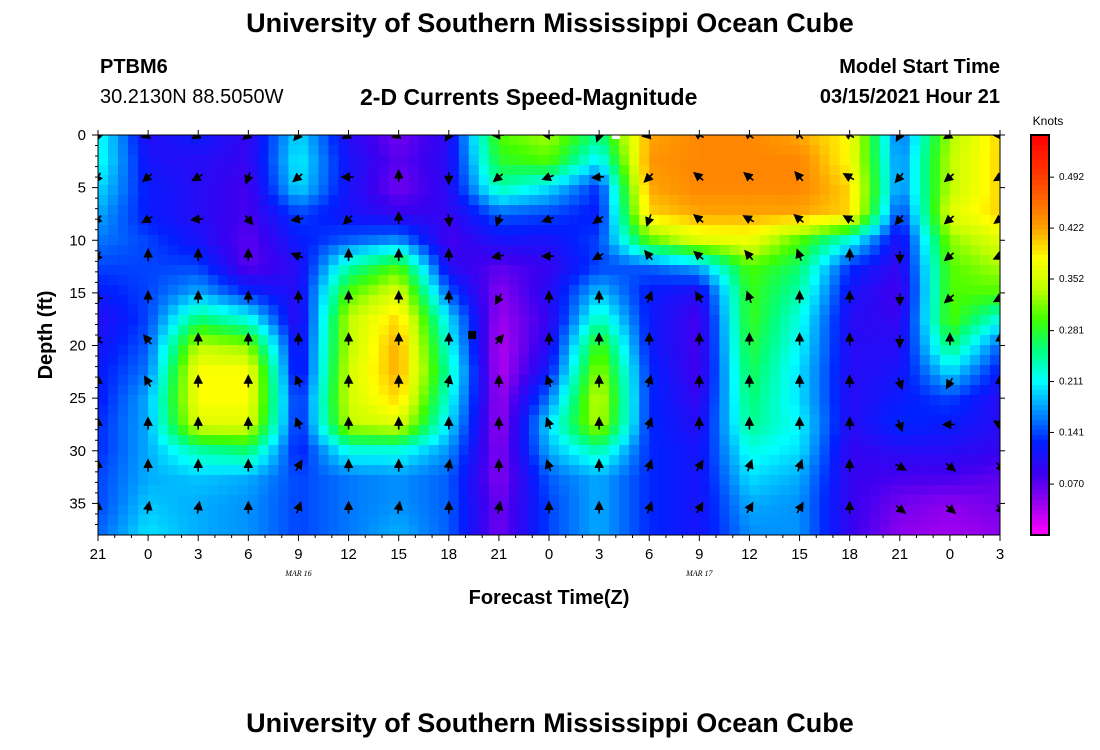  I want to click on station-coordinates: 30.2130N 88.5050W, so click(192, 97).